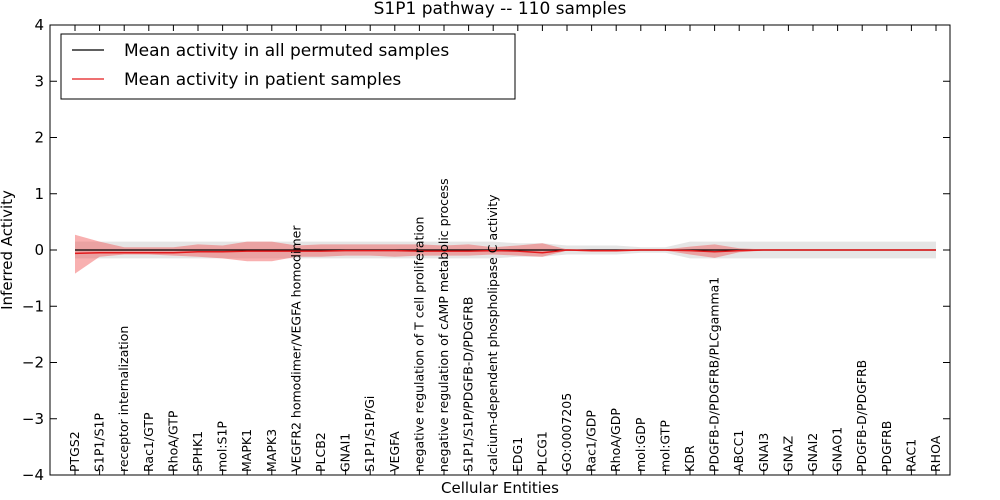 This screenshot has height=500, width=1000. I want to click on category-label: KDR, so click(689, 458).